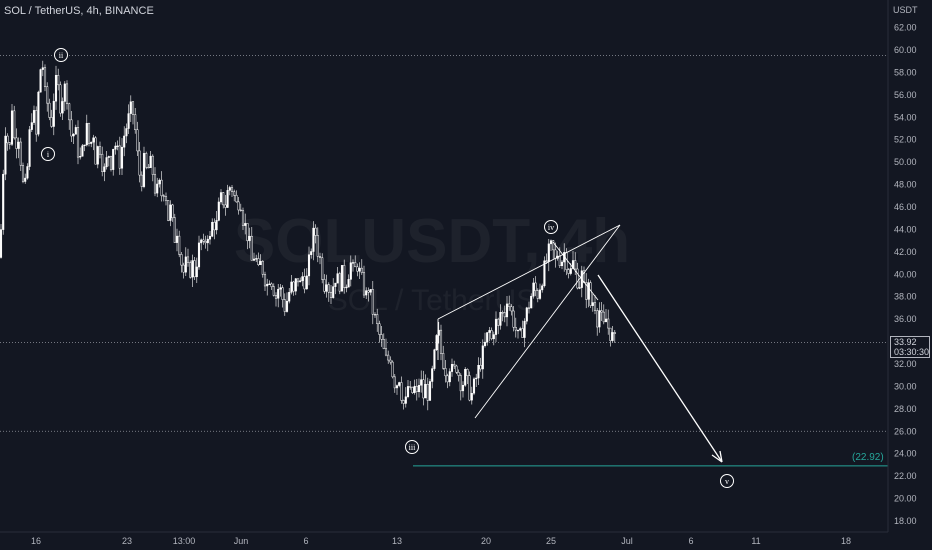  What do you see at coordinates (127, 541) in the screenshot?
I see `time-tick-label: 23` at bounding box center [127, 541].